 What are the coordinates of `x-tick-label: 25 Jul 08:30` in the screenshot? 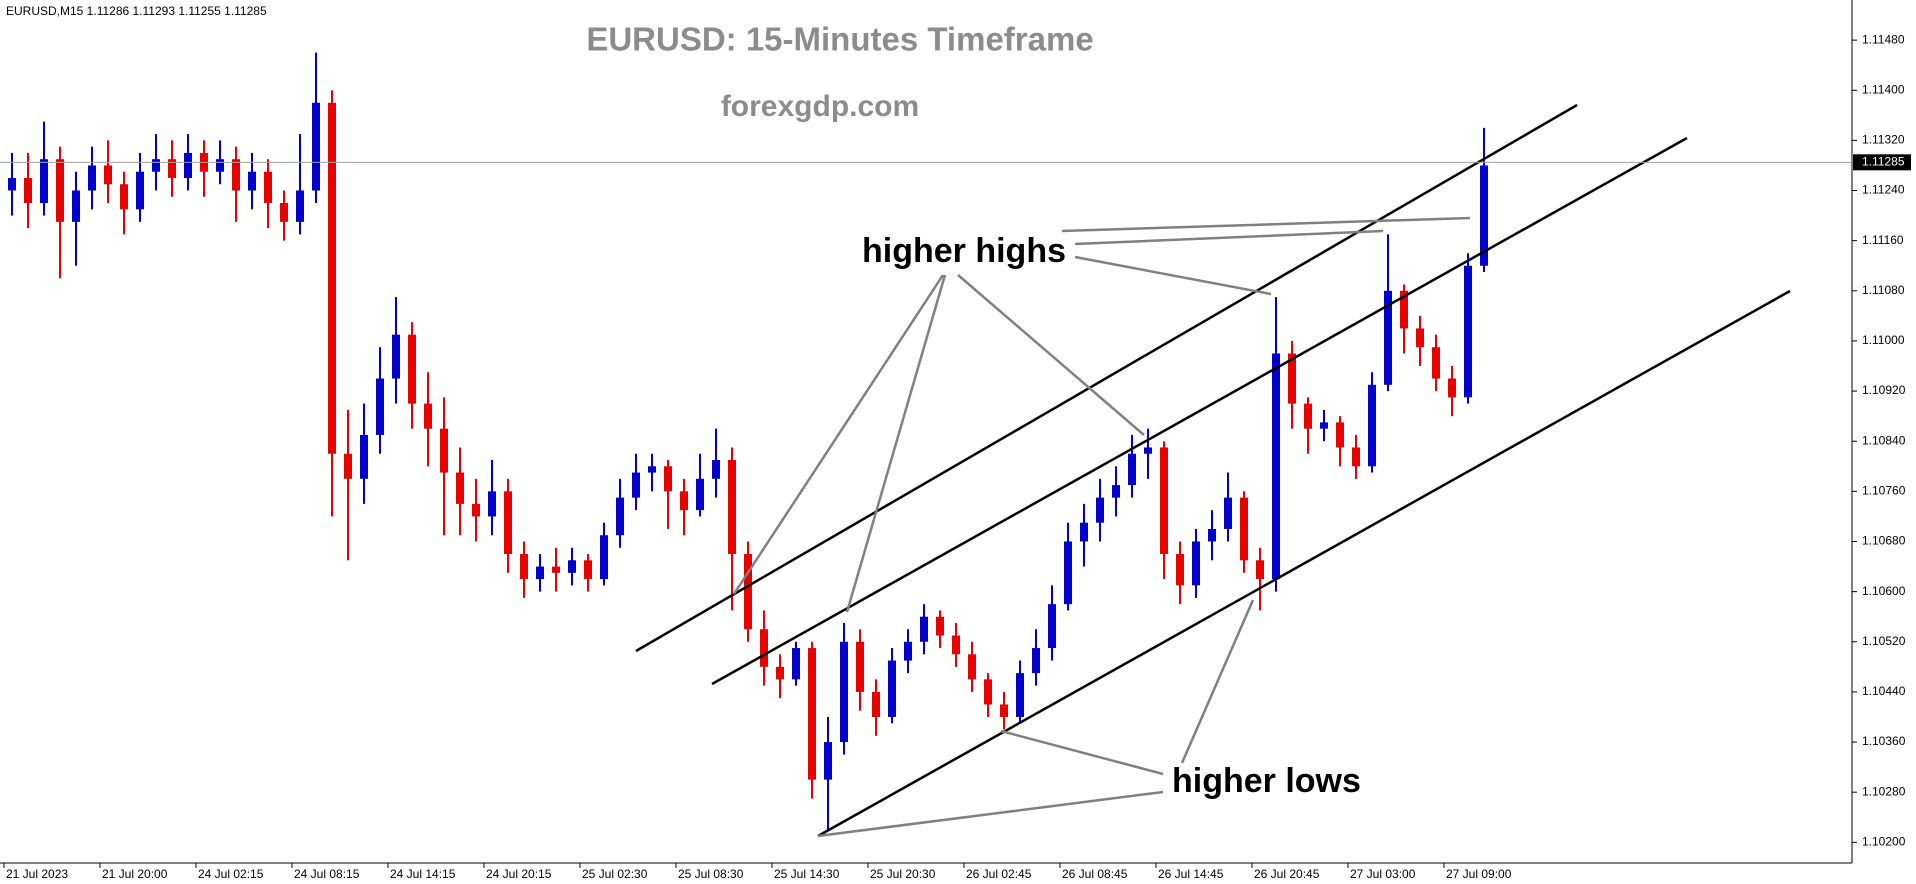 It's located at (711, 874).